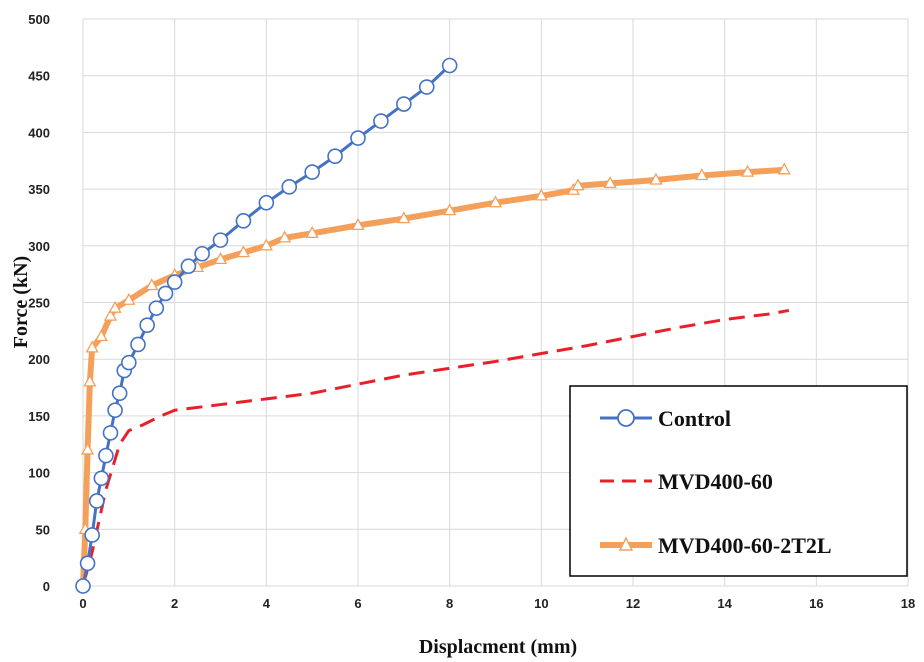 The height and width of the screenshot is (662, 924). What do you see at coordinates (174, 603) in the screenshot?
I see `x-tick-label: 2` at bounding box center [174, 603].